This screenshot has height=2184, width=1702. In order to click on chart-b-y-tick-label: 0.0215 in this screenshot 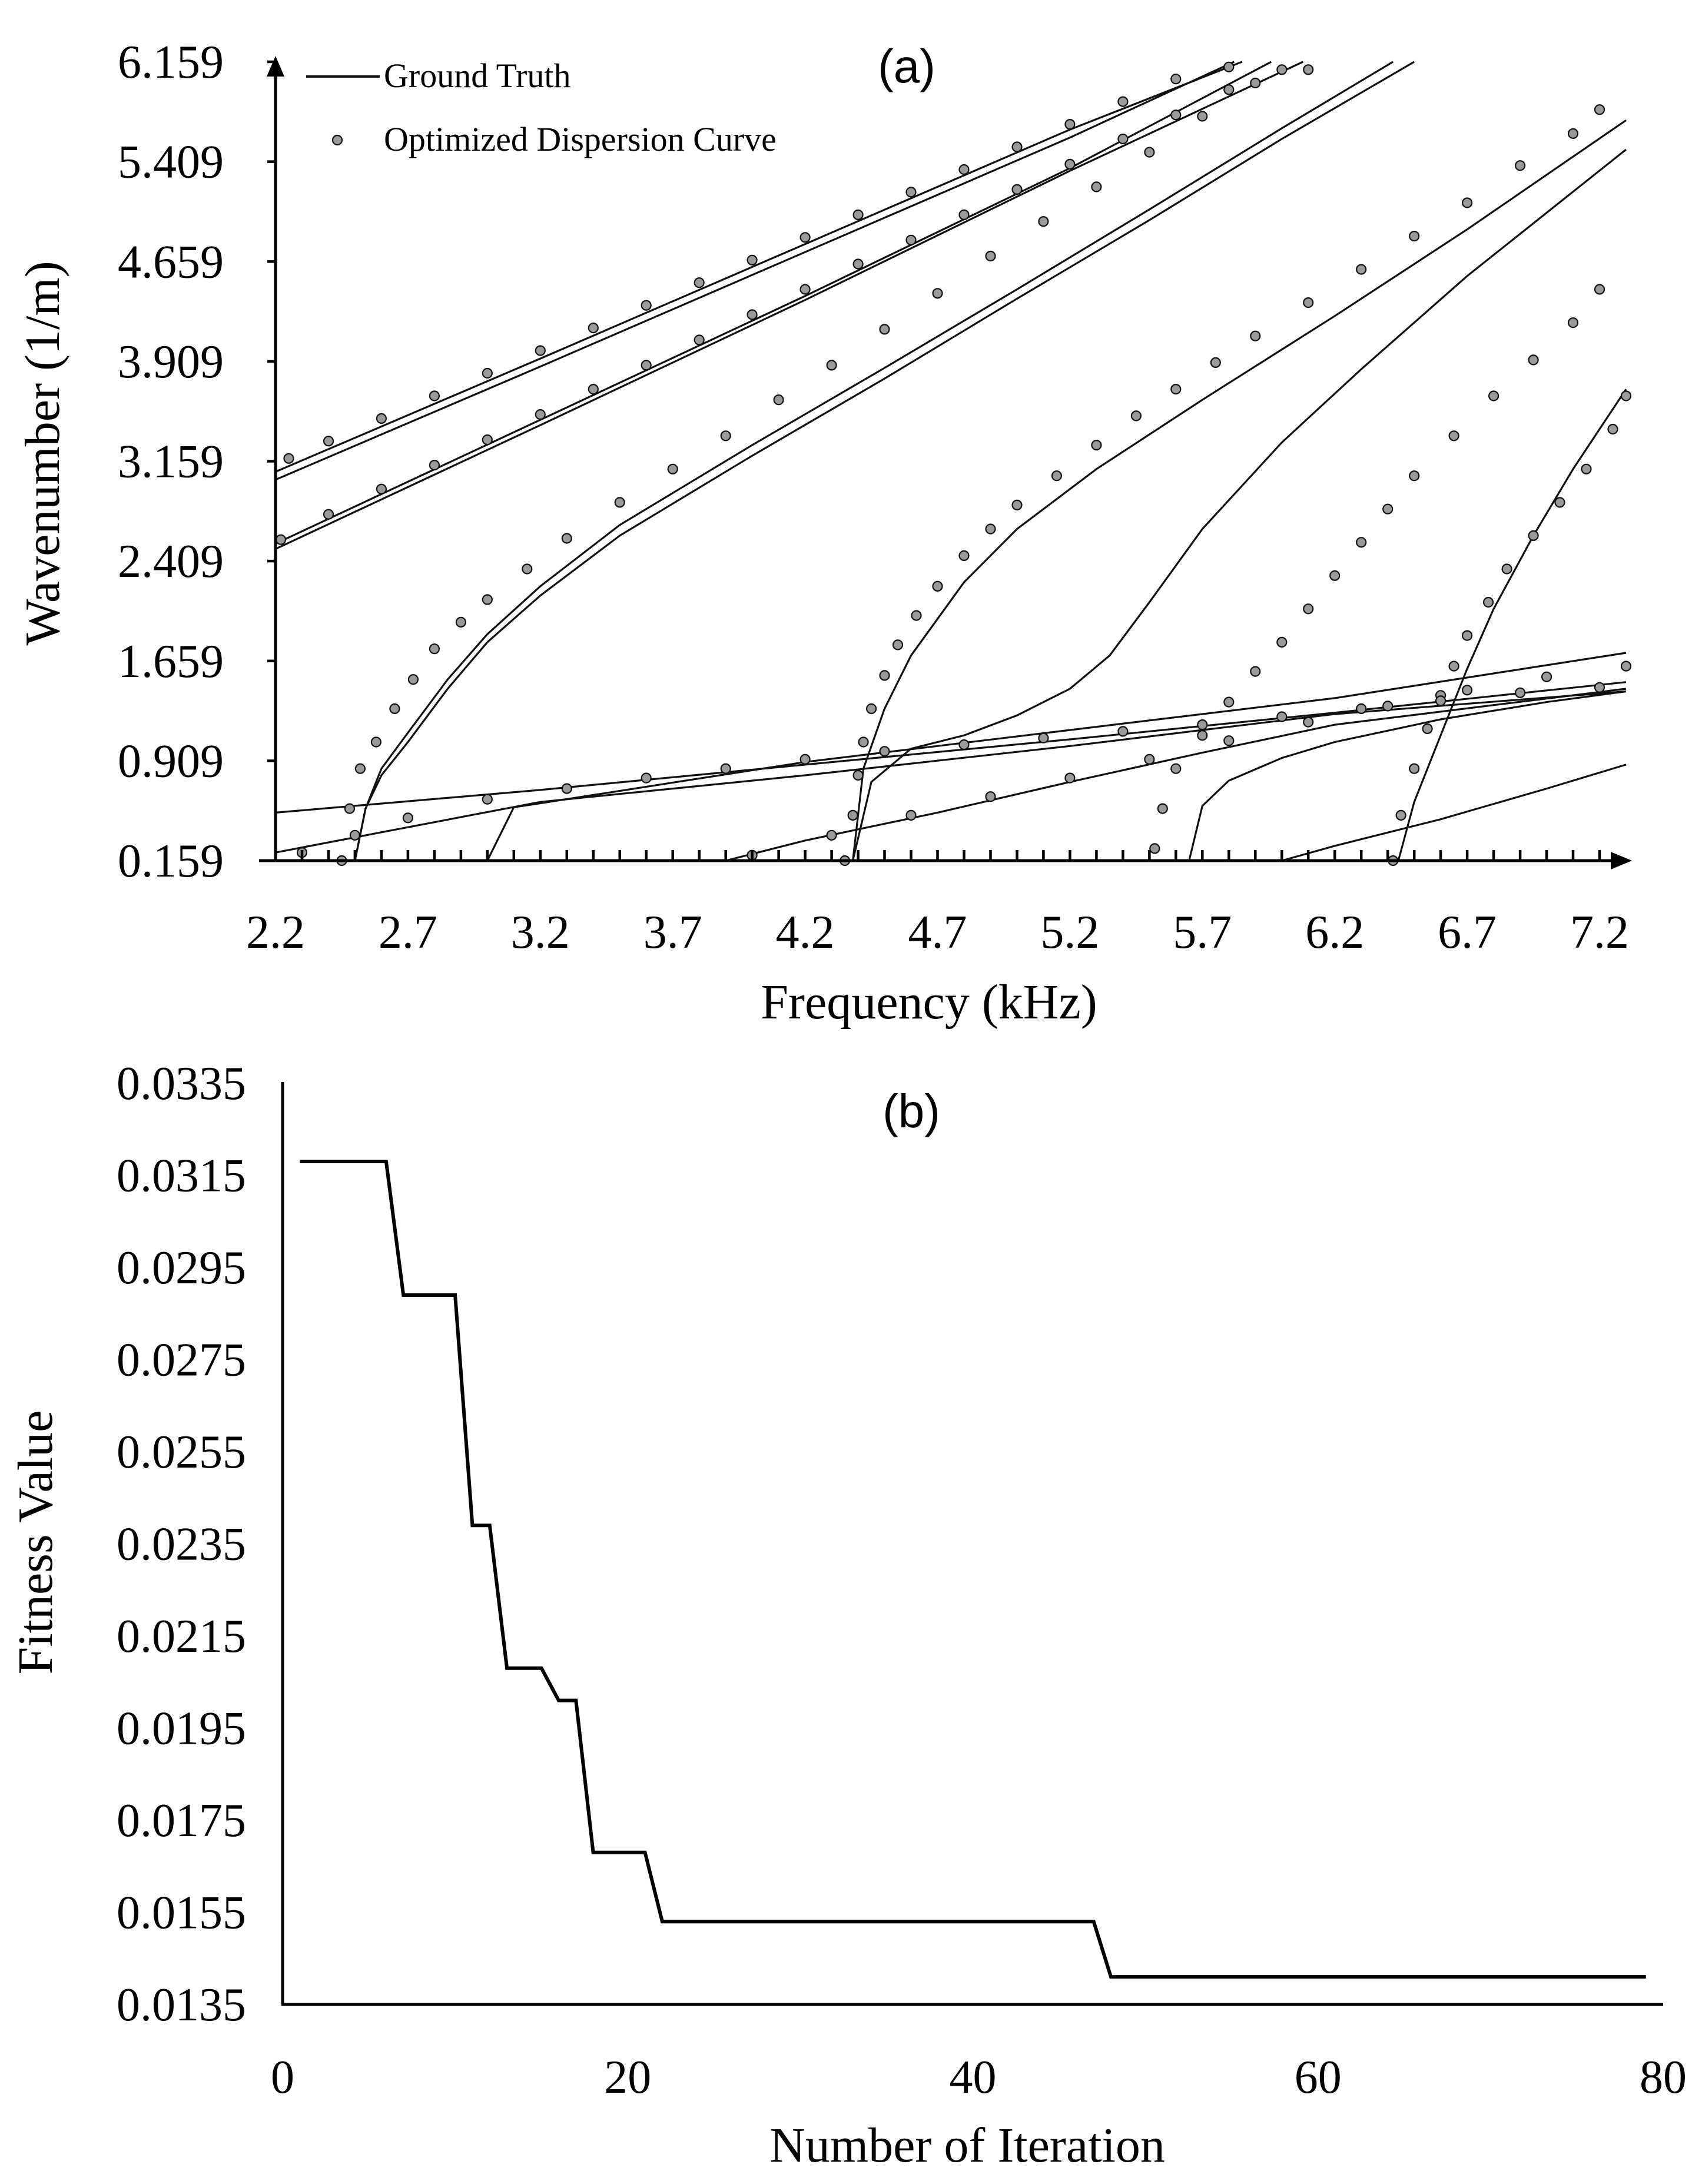, I will do `click(181, 1636)`.